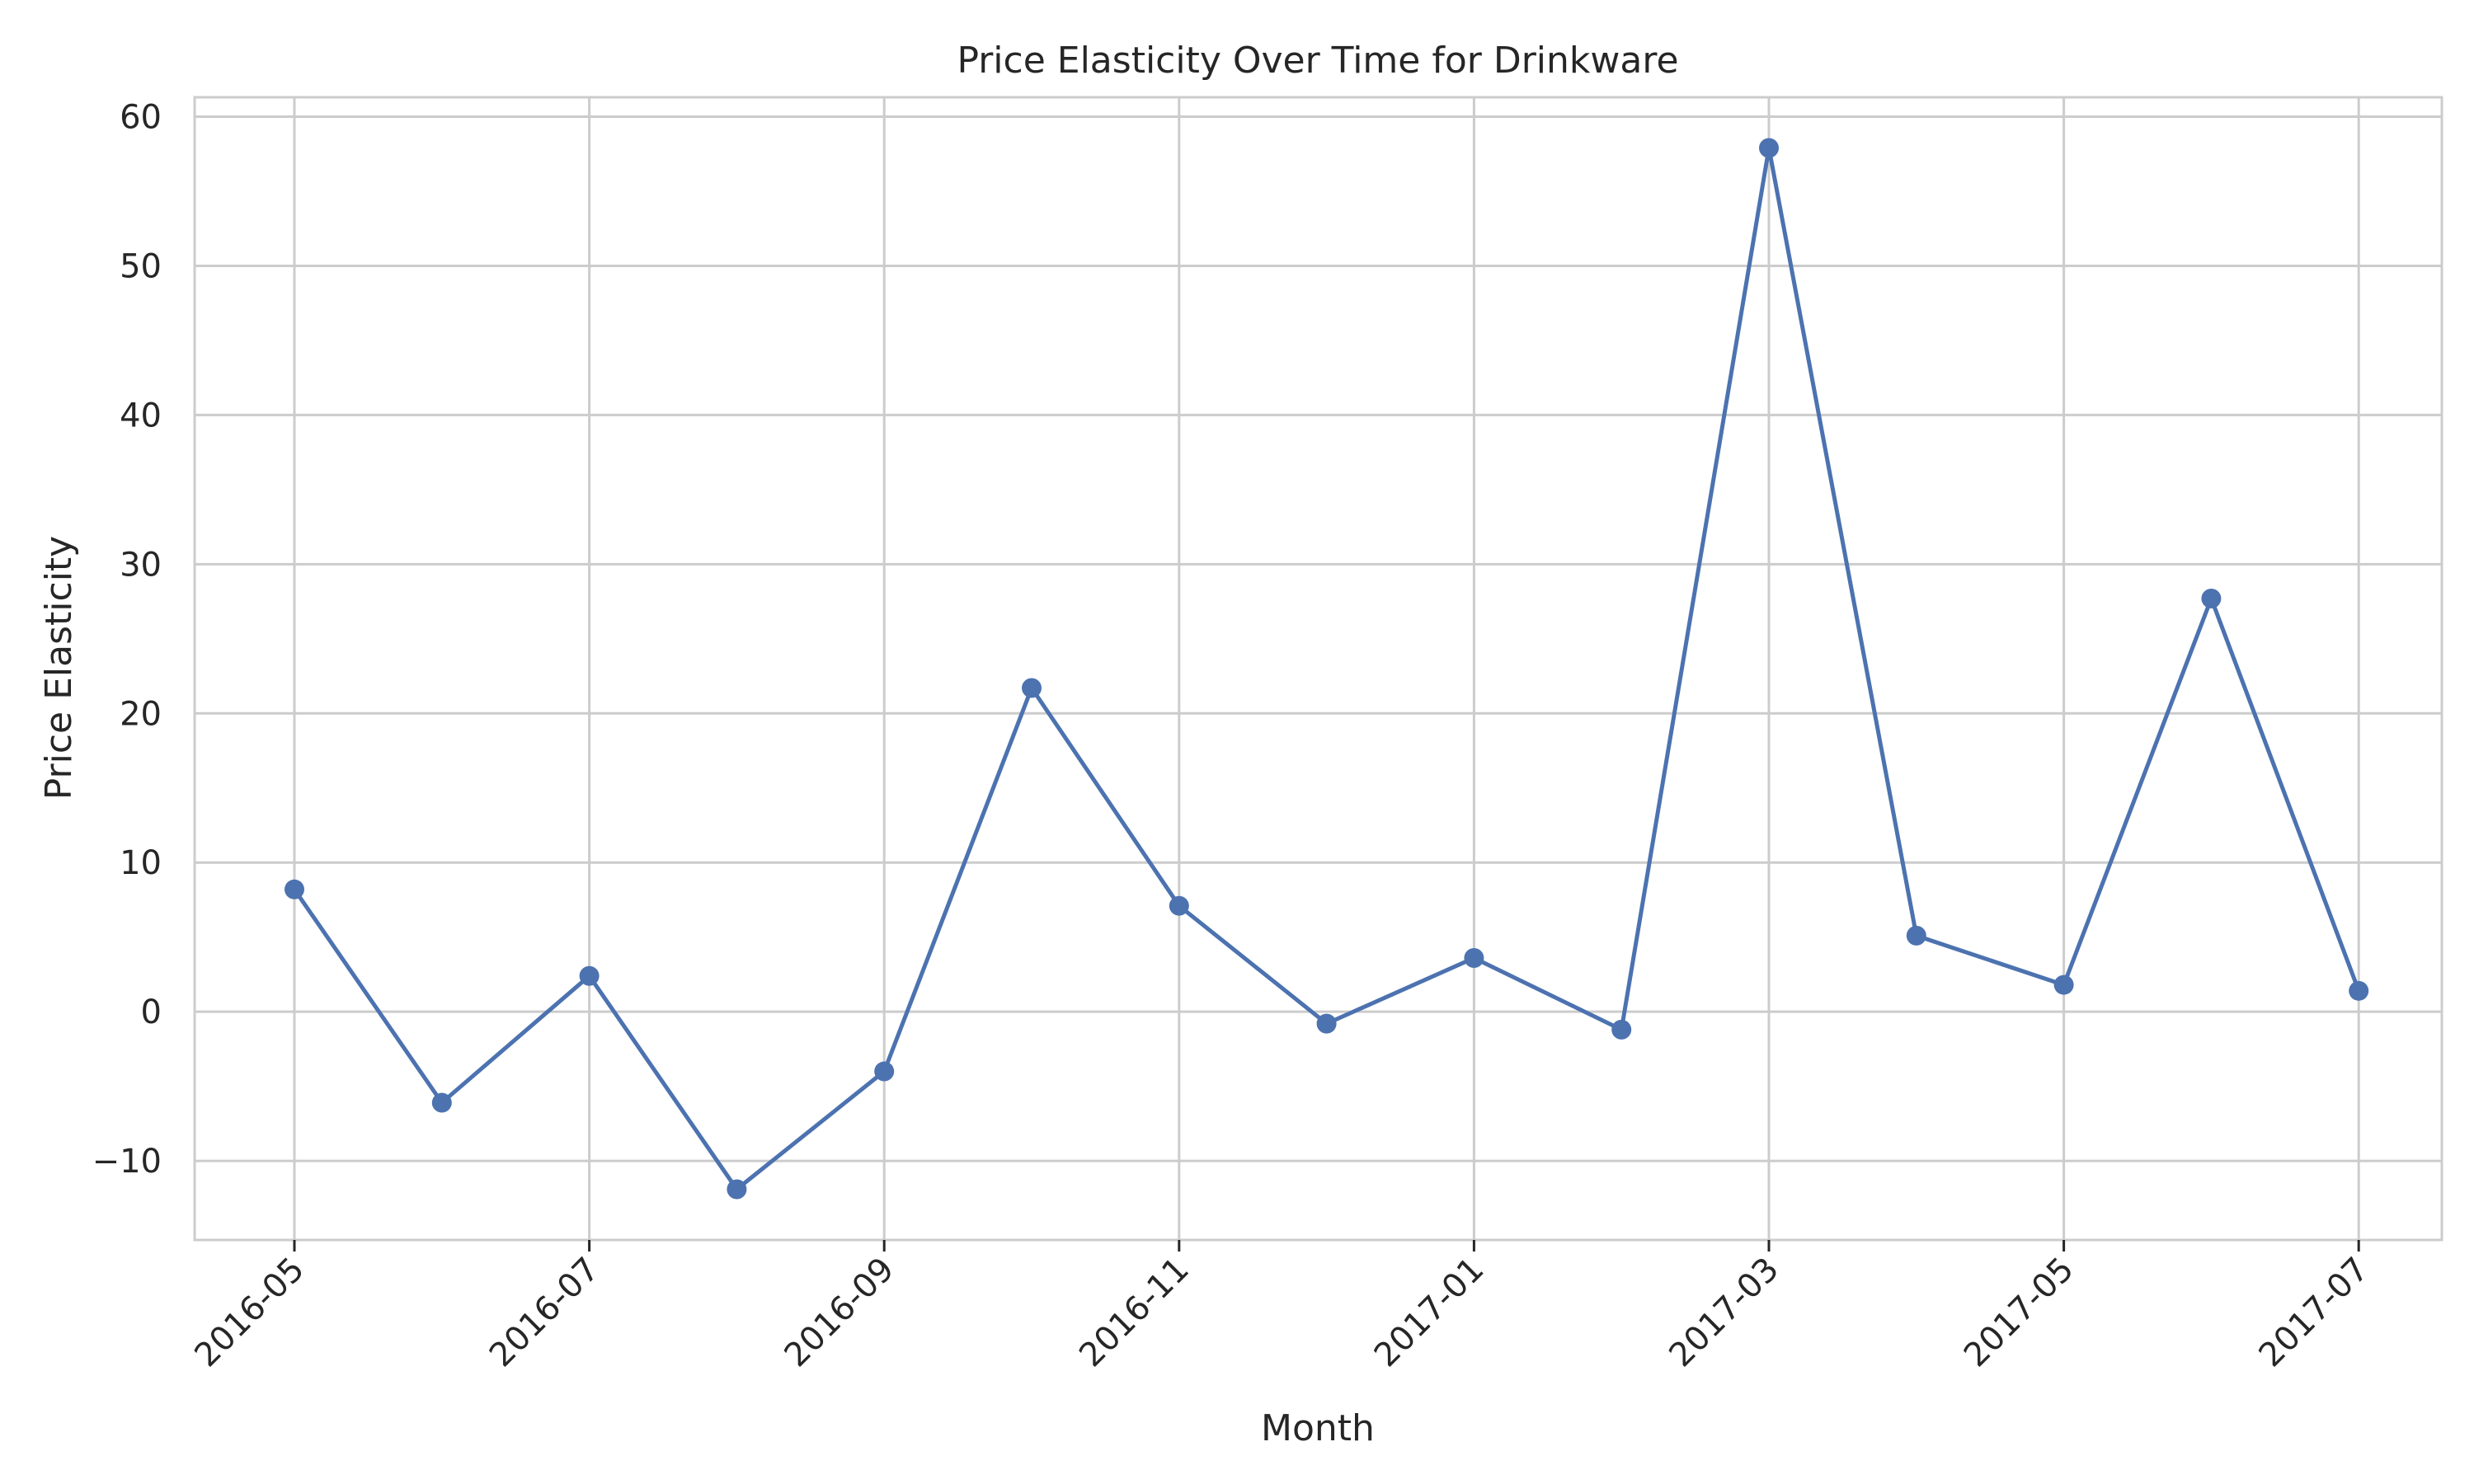 This screenshot has width=2474, height=1484. Describe the element at coordinates (141, 714) in the screenshot. I see `y-tick-label: 20` at that location.